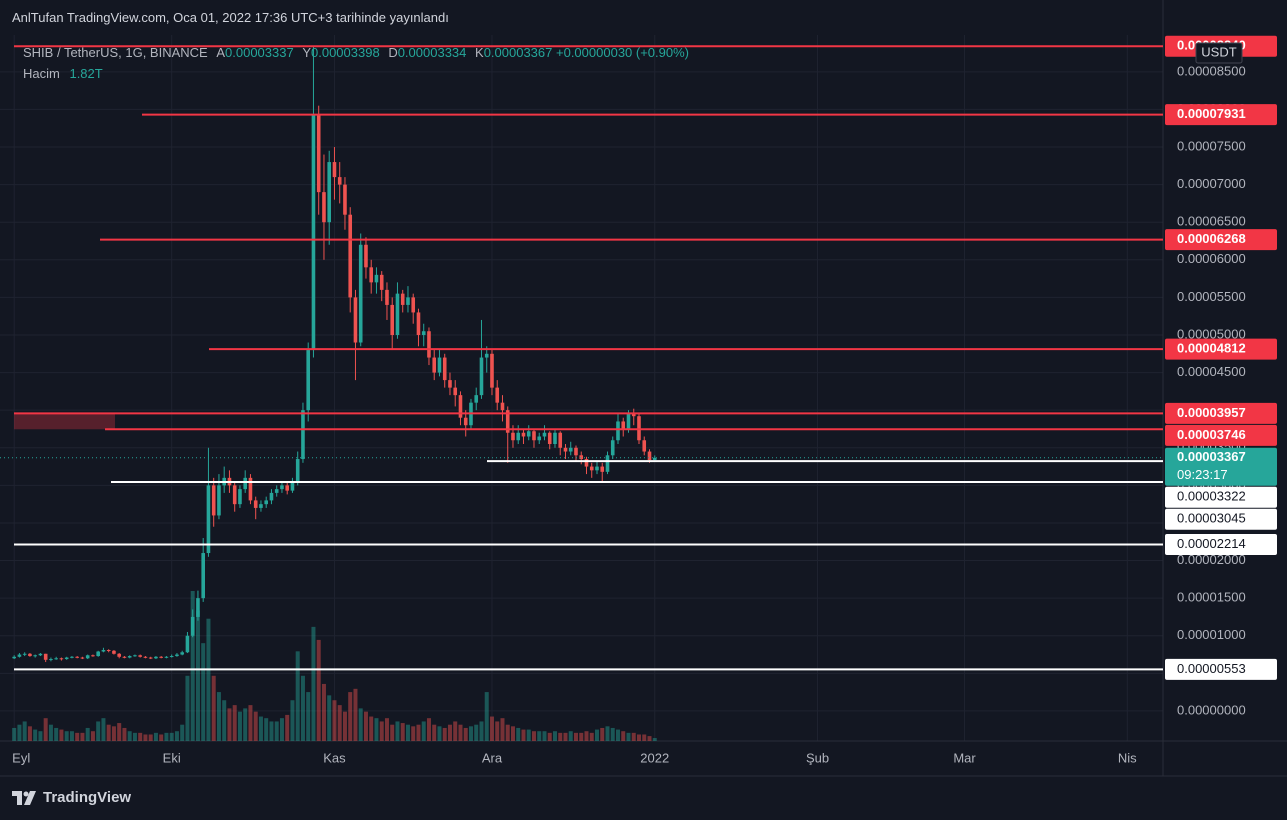  I want to click on level-label: 0.00003322, so click(1211, 496).